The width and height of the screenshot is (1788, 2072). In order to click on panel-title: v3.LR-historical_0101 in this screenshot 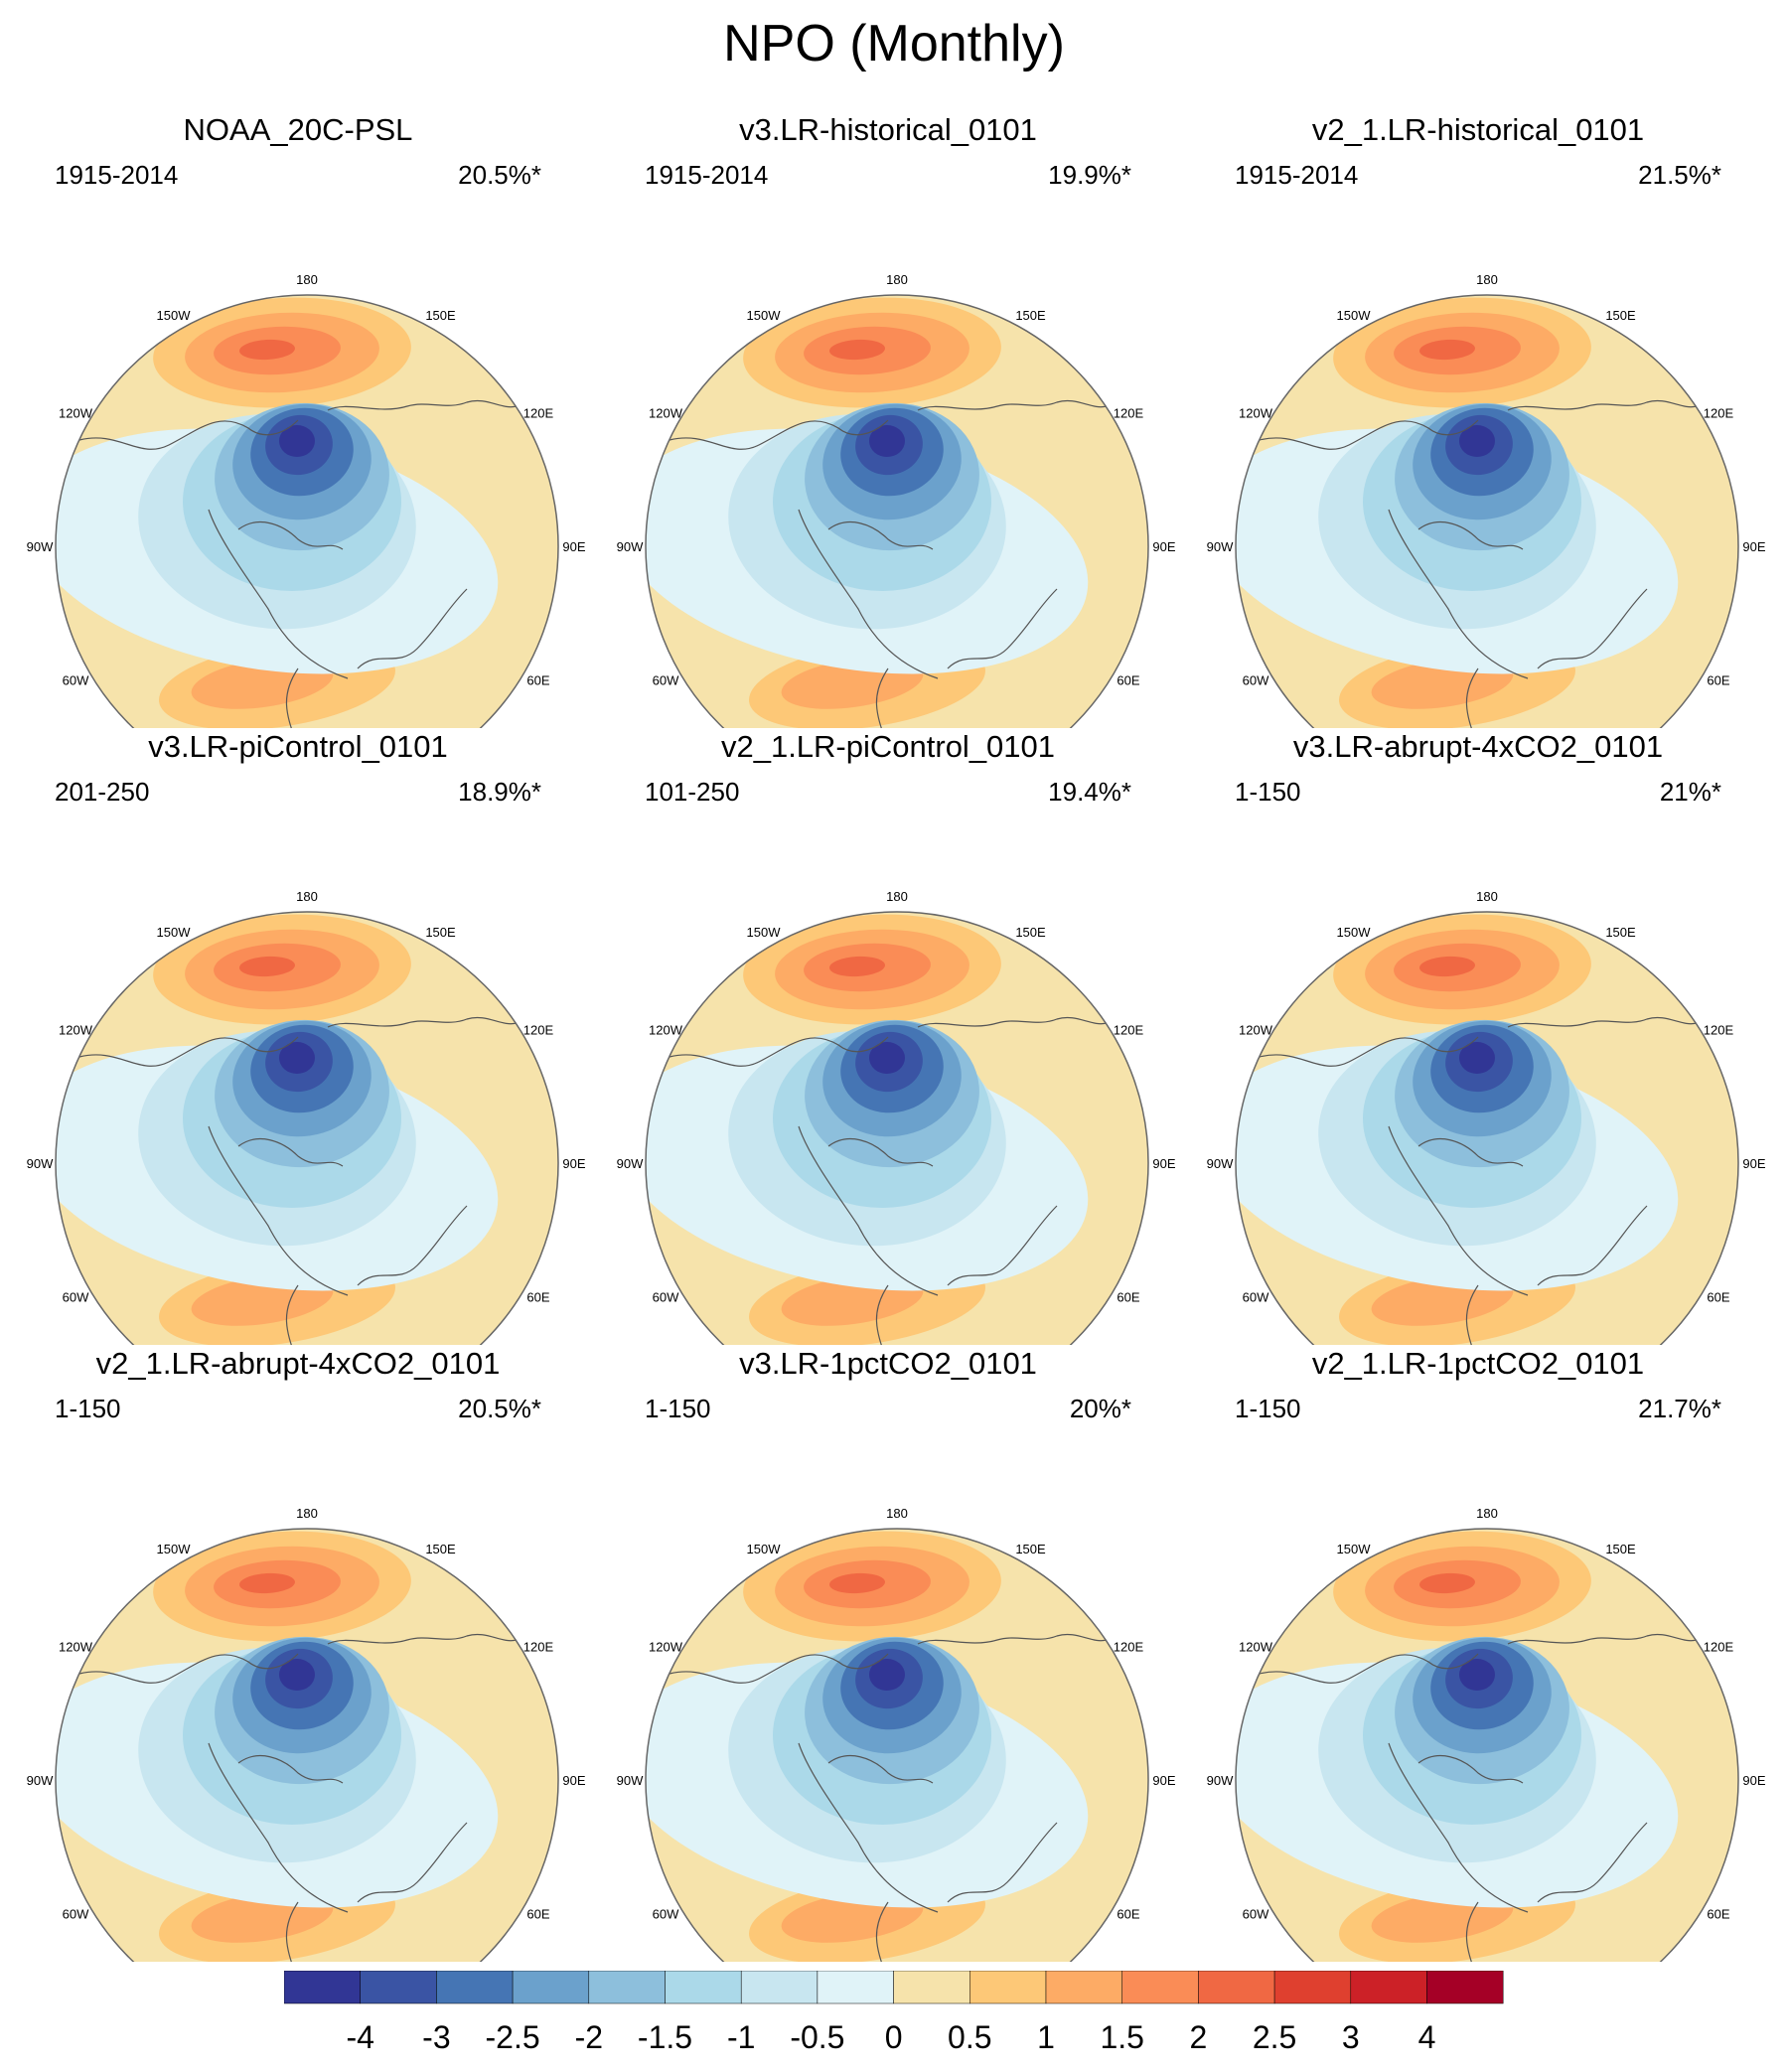, I will do `click(888, 129)`.